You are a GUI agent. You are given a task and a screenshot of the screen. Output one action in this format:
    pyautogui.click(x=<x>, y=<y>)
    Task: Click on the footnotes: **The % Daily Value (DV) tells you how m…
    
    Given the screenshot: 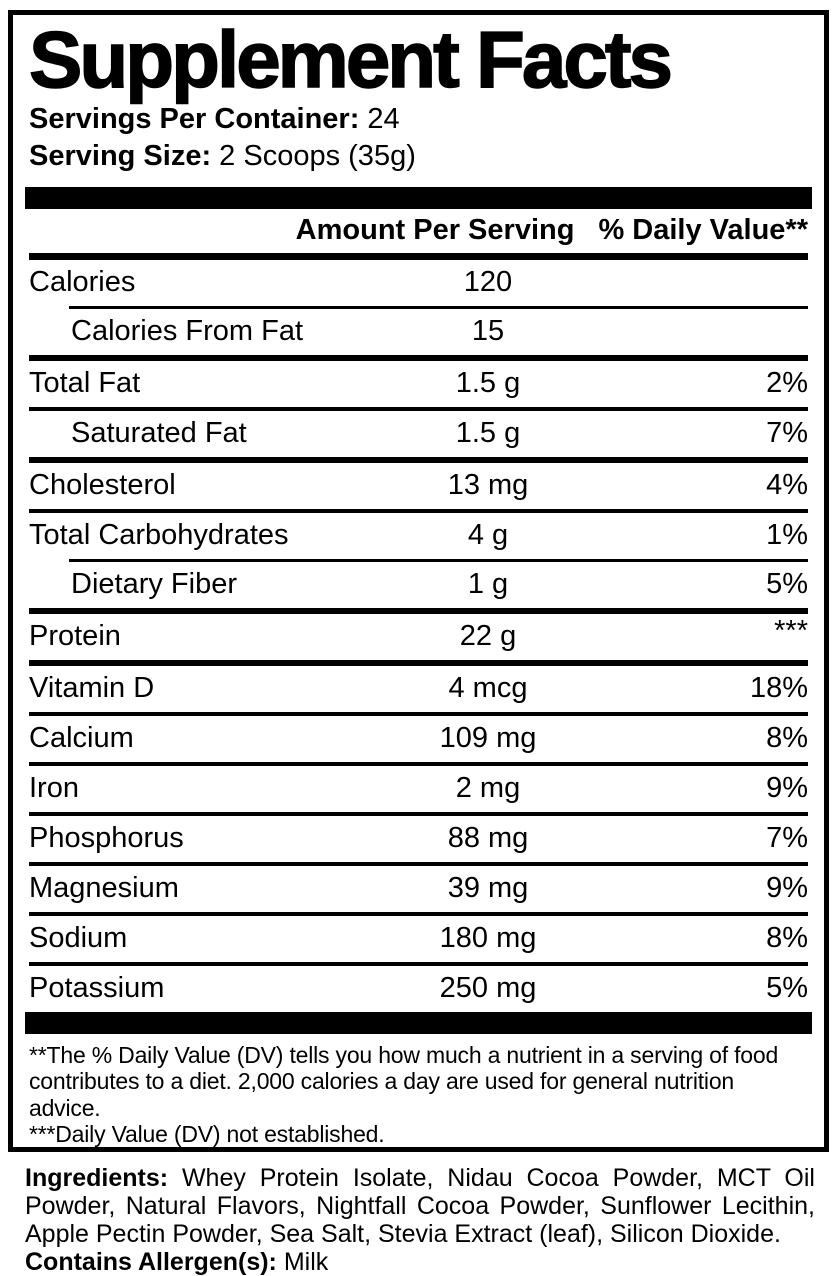 What is the action you would take?
    pyautogui.click(x=418, y=1094)
    